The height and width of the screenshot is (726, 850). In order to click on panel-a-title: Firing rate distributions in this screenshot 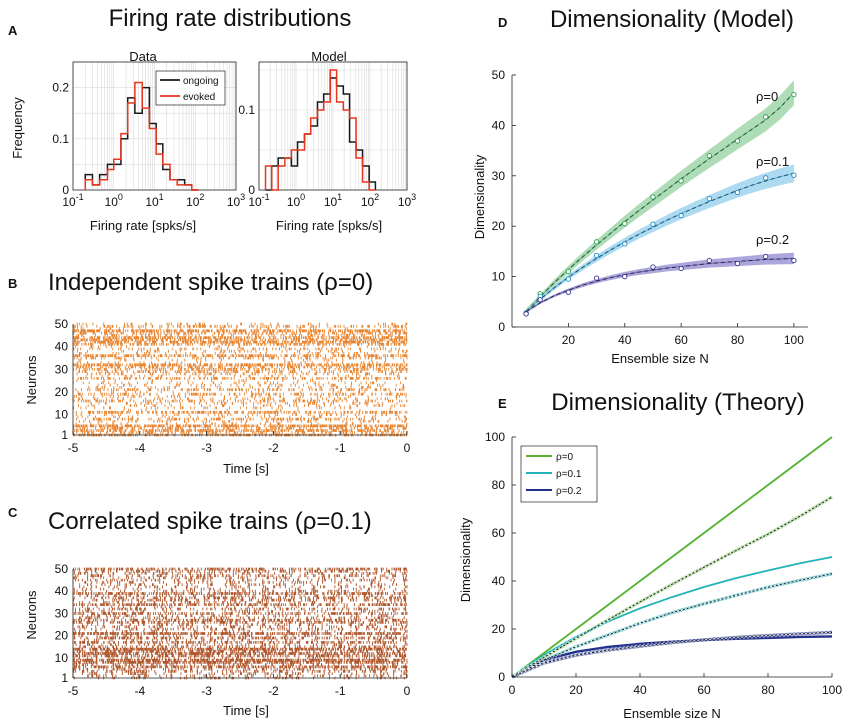, I will do `click(230, 18)`.